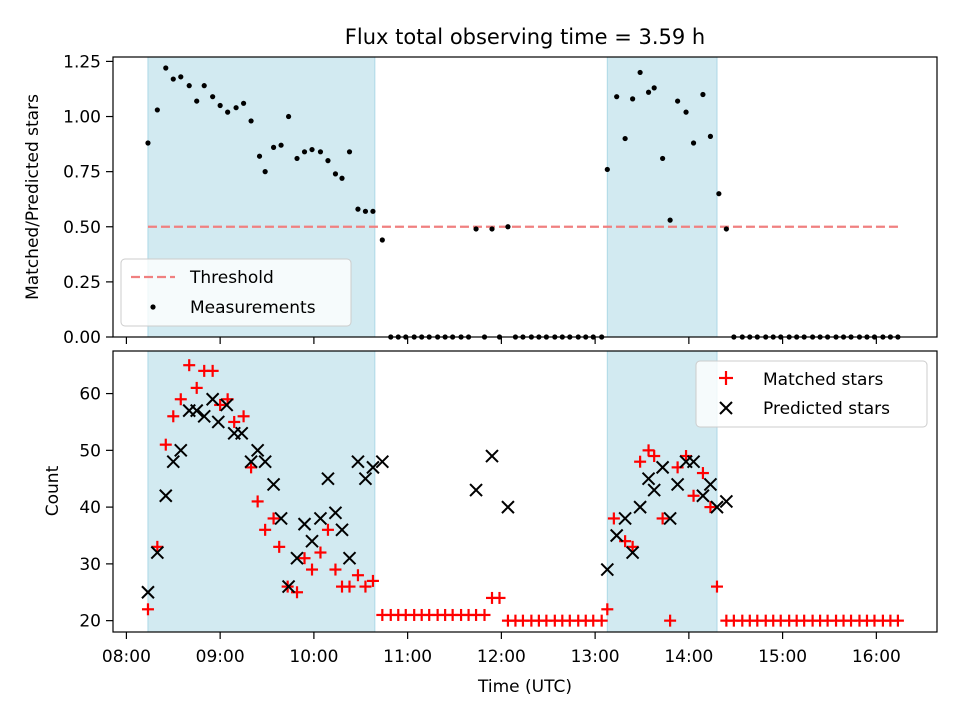  What do you see at coordinates (823, 380) in the screenshot?
I see `matched-legend-label: Matched stars` at bounding box center [823, 380].